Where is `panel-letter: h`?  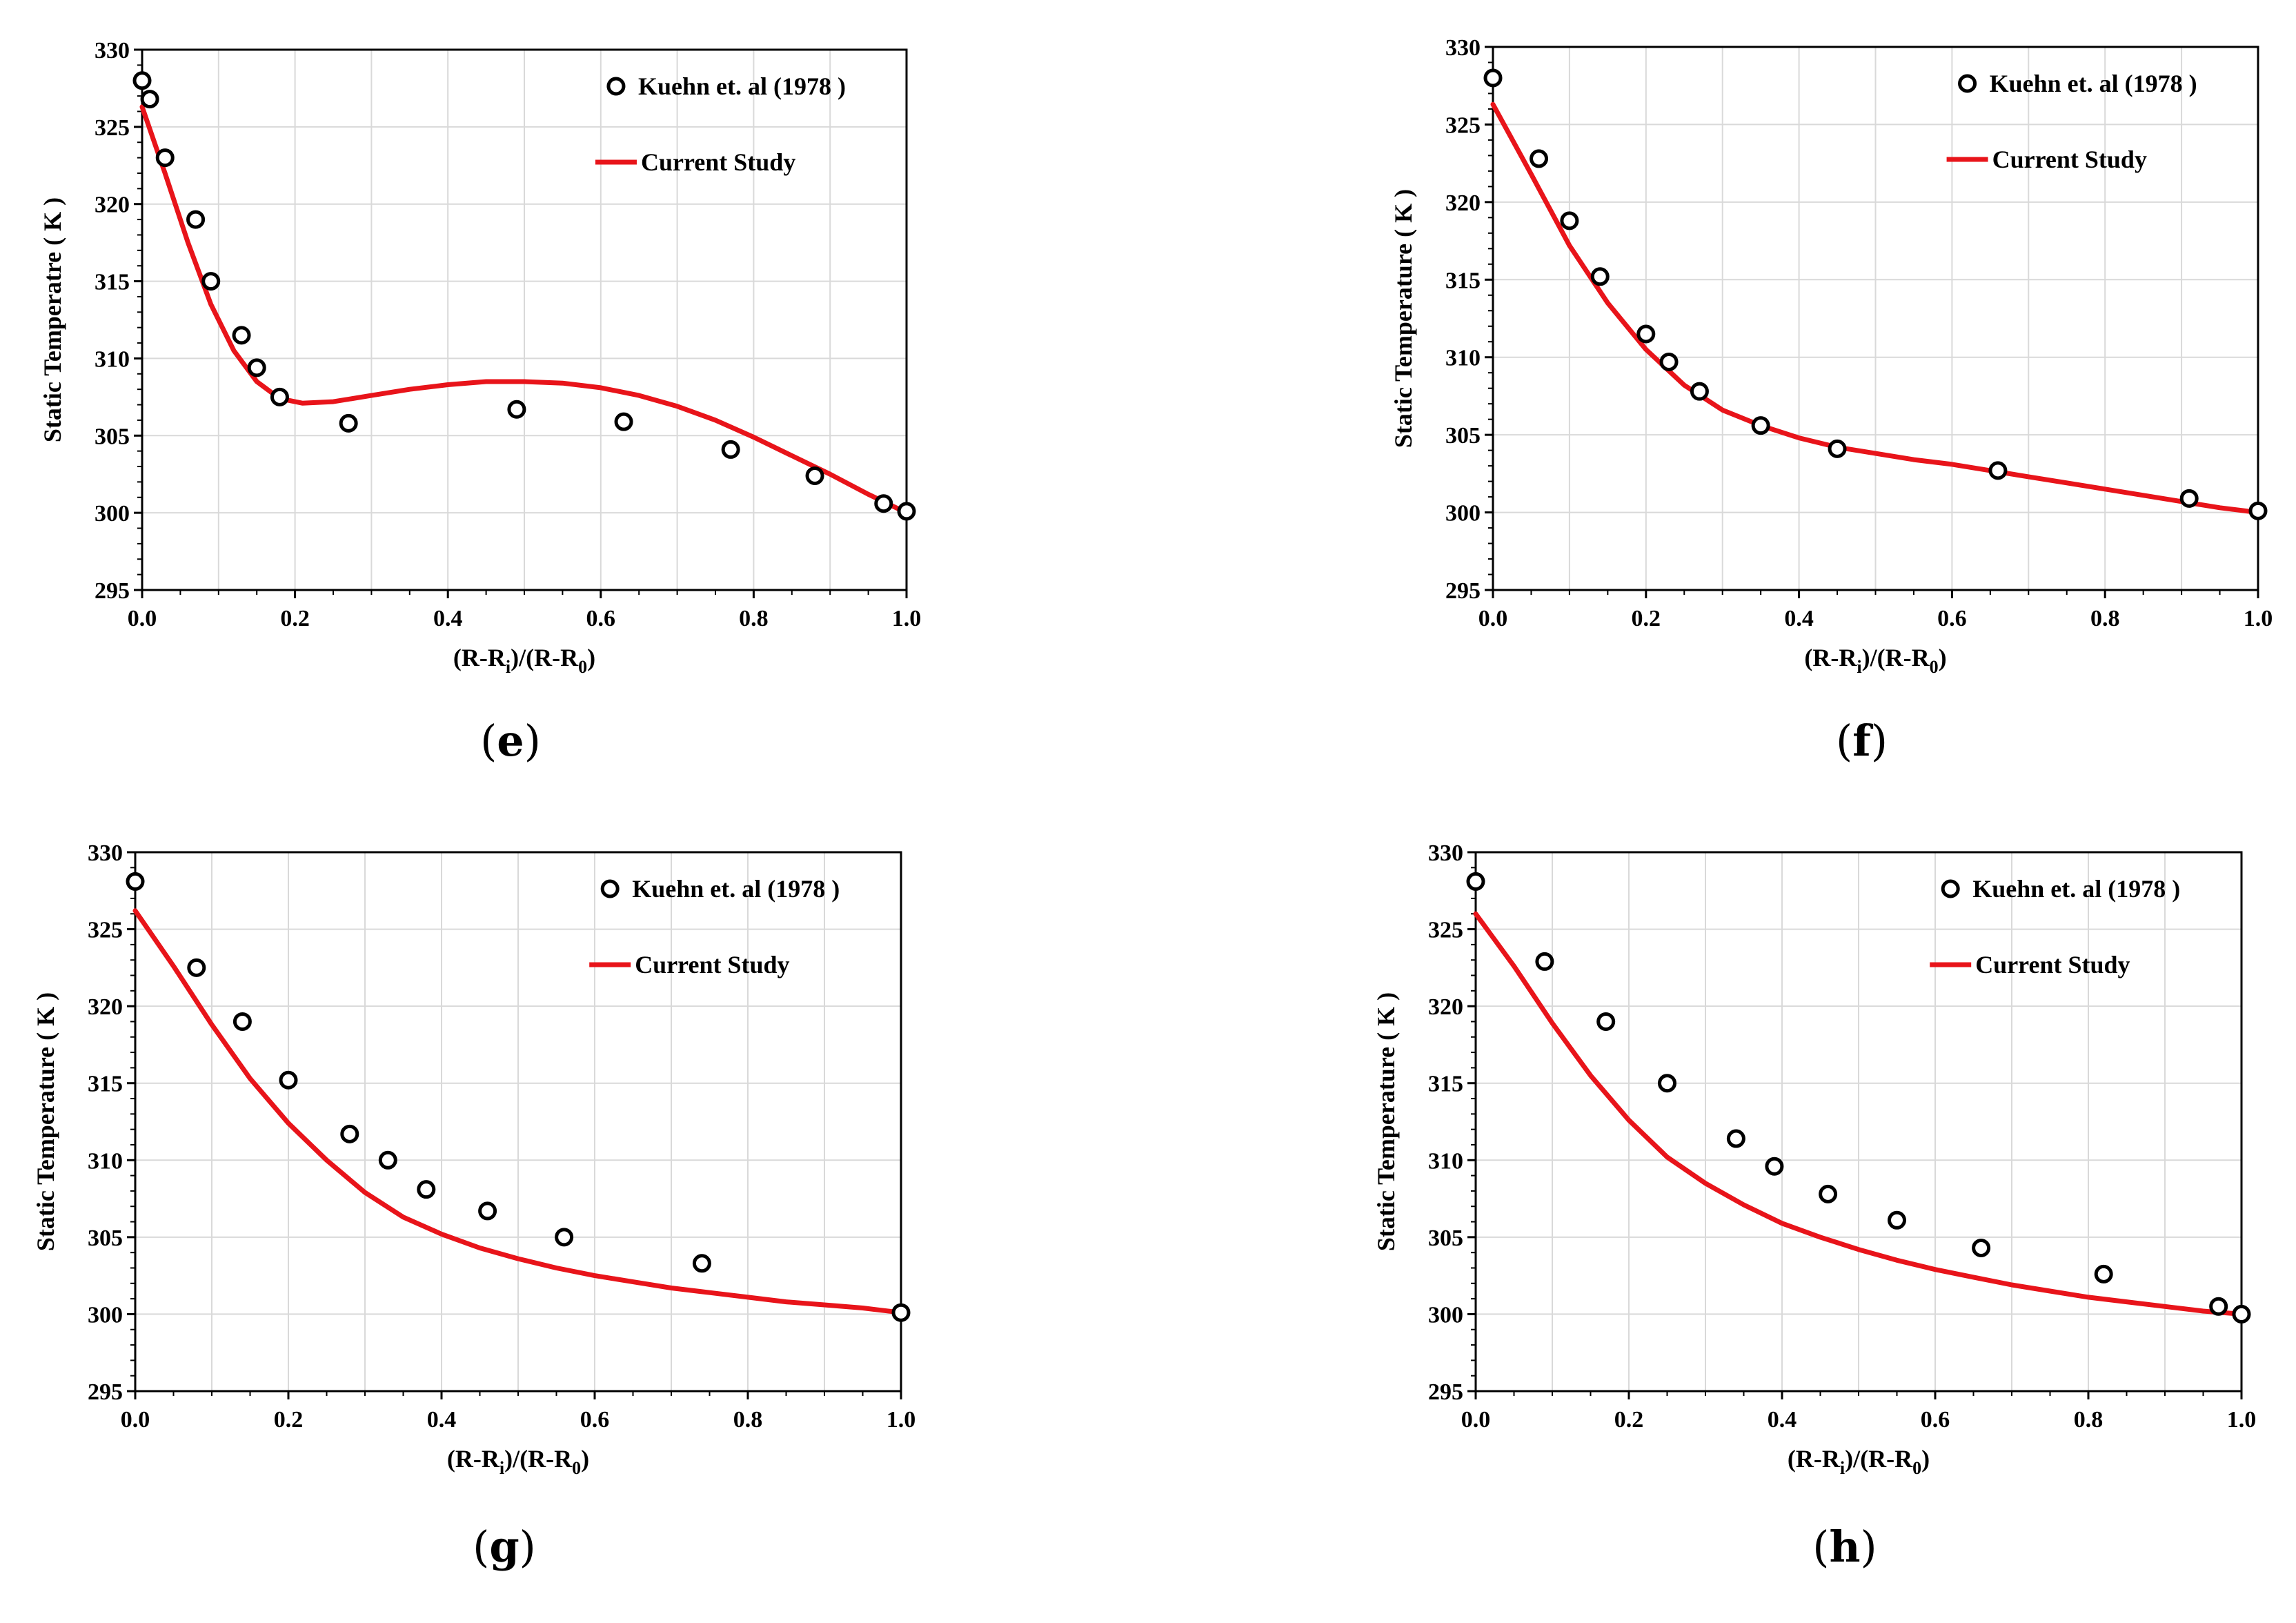 panel-letter: h is located at coordinates (1844, 1547).